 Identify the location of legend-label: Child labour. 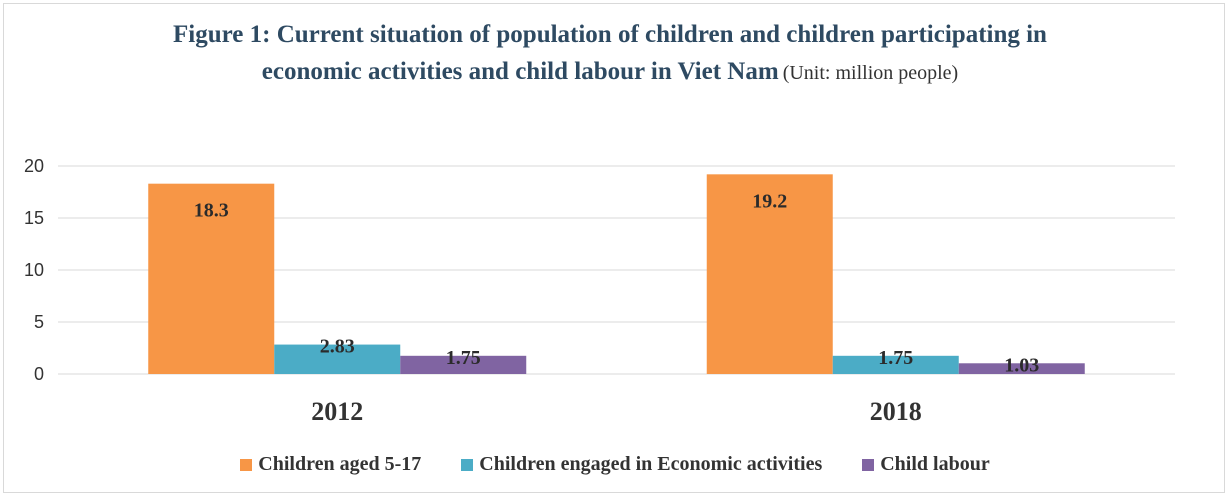
(935, 464).